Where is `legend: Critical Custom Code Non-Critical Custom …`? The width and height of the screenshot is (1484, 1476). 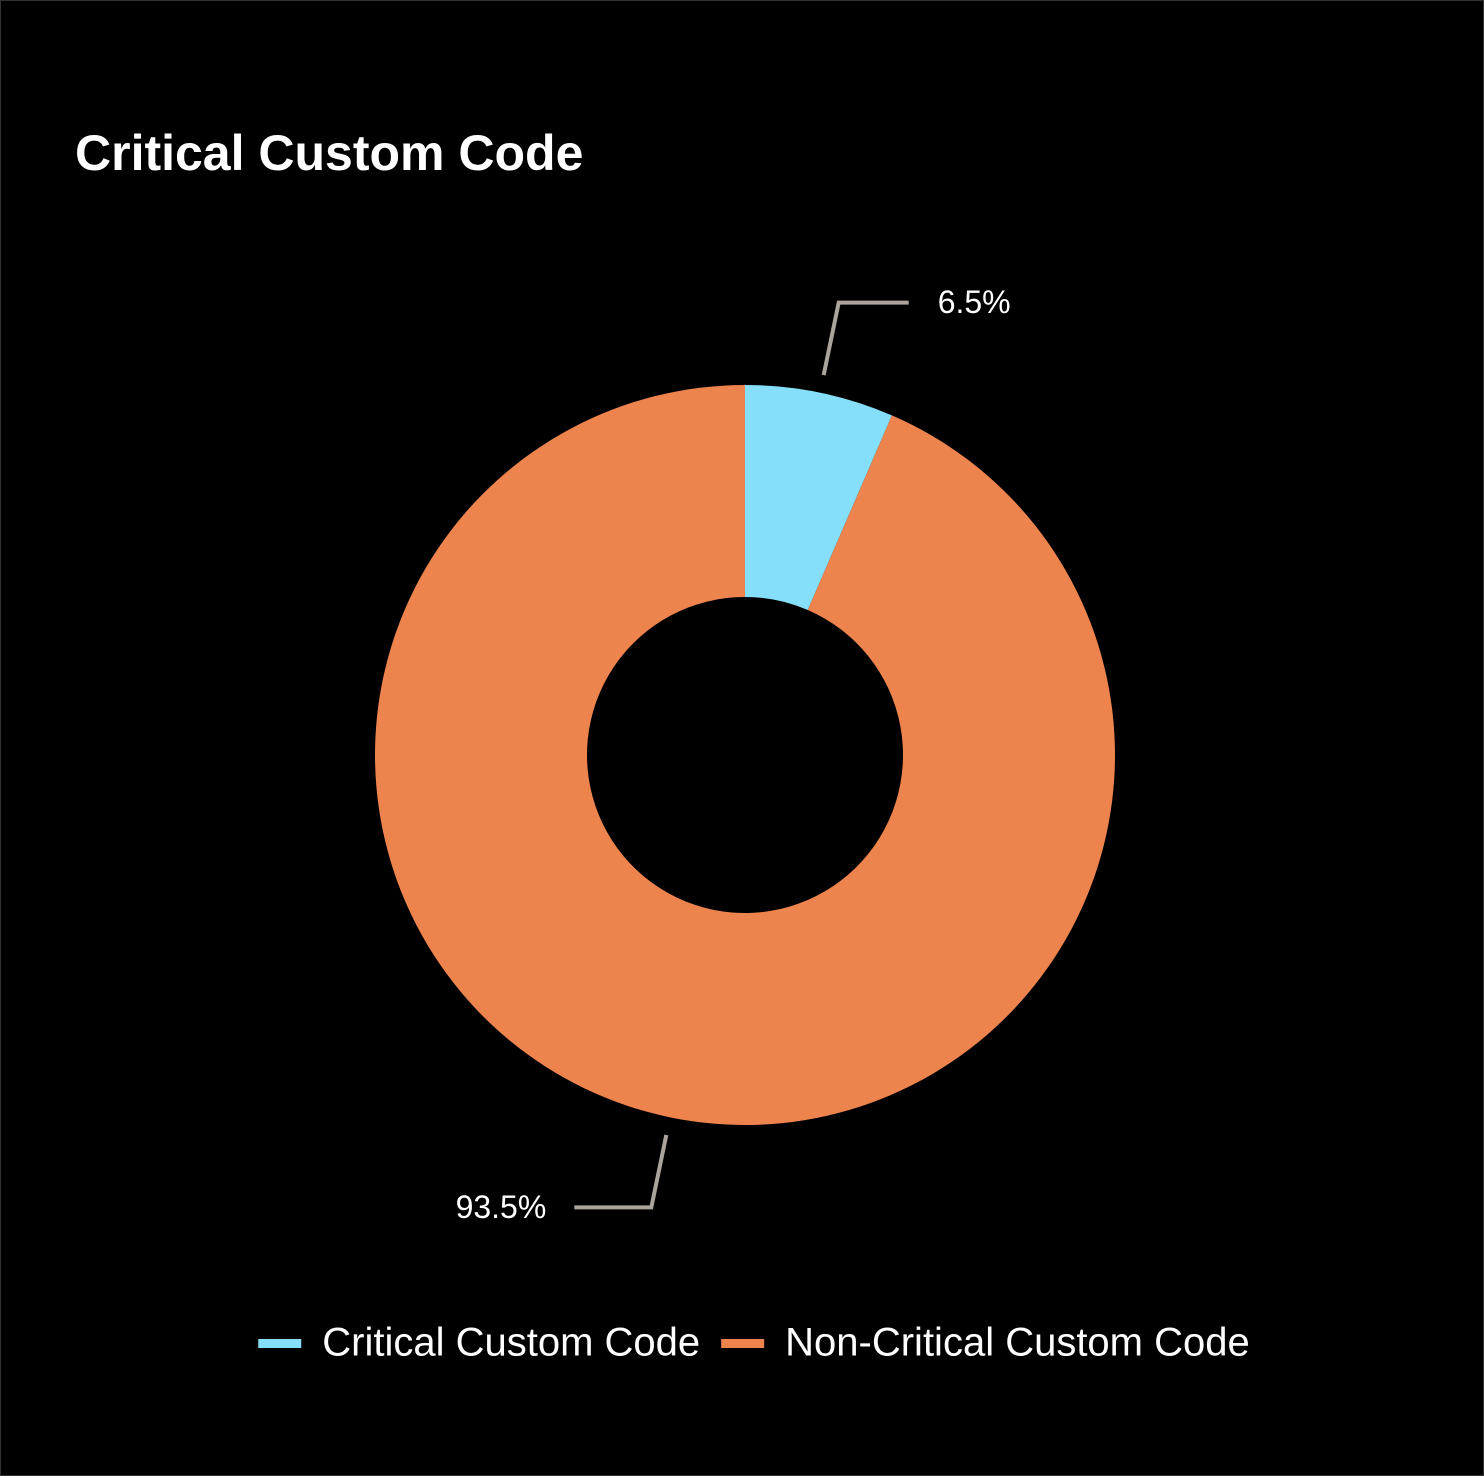
legend: Critical Custom Code Non-Critical Custom … is located at coordinates (754, 1343).